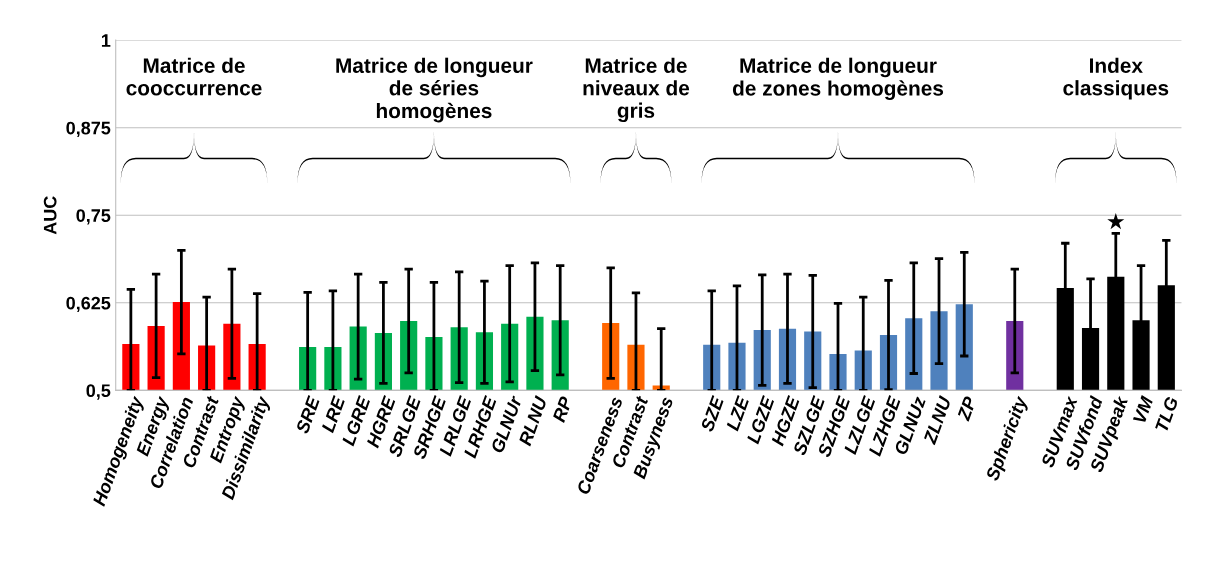  Describe the element at coordinates (562, 409) in the screenshot. I see `x-tick-label: RP` at that location.